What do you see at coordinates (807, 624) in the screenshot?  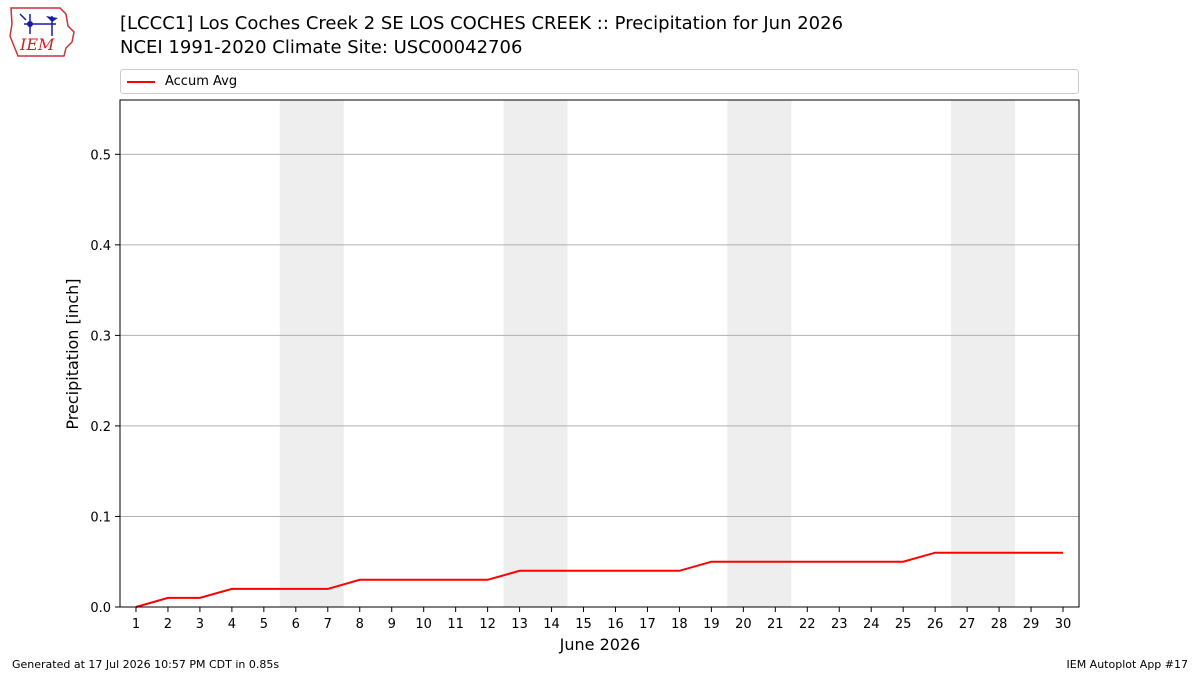 I see `x-tick-label: 22` at bounding box center [807, 624].